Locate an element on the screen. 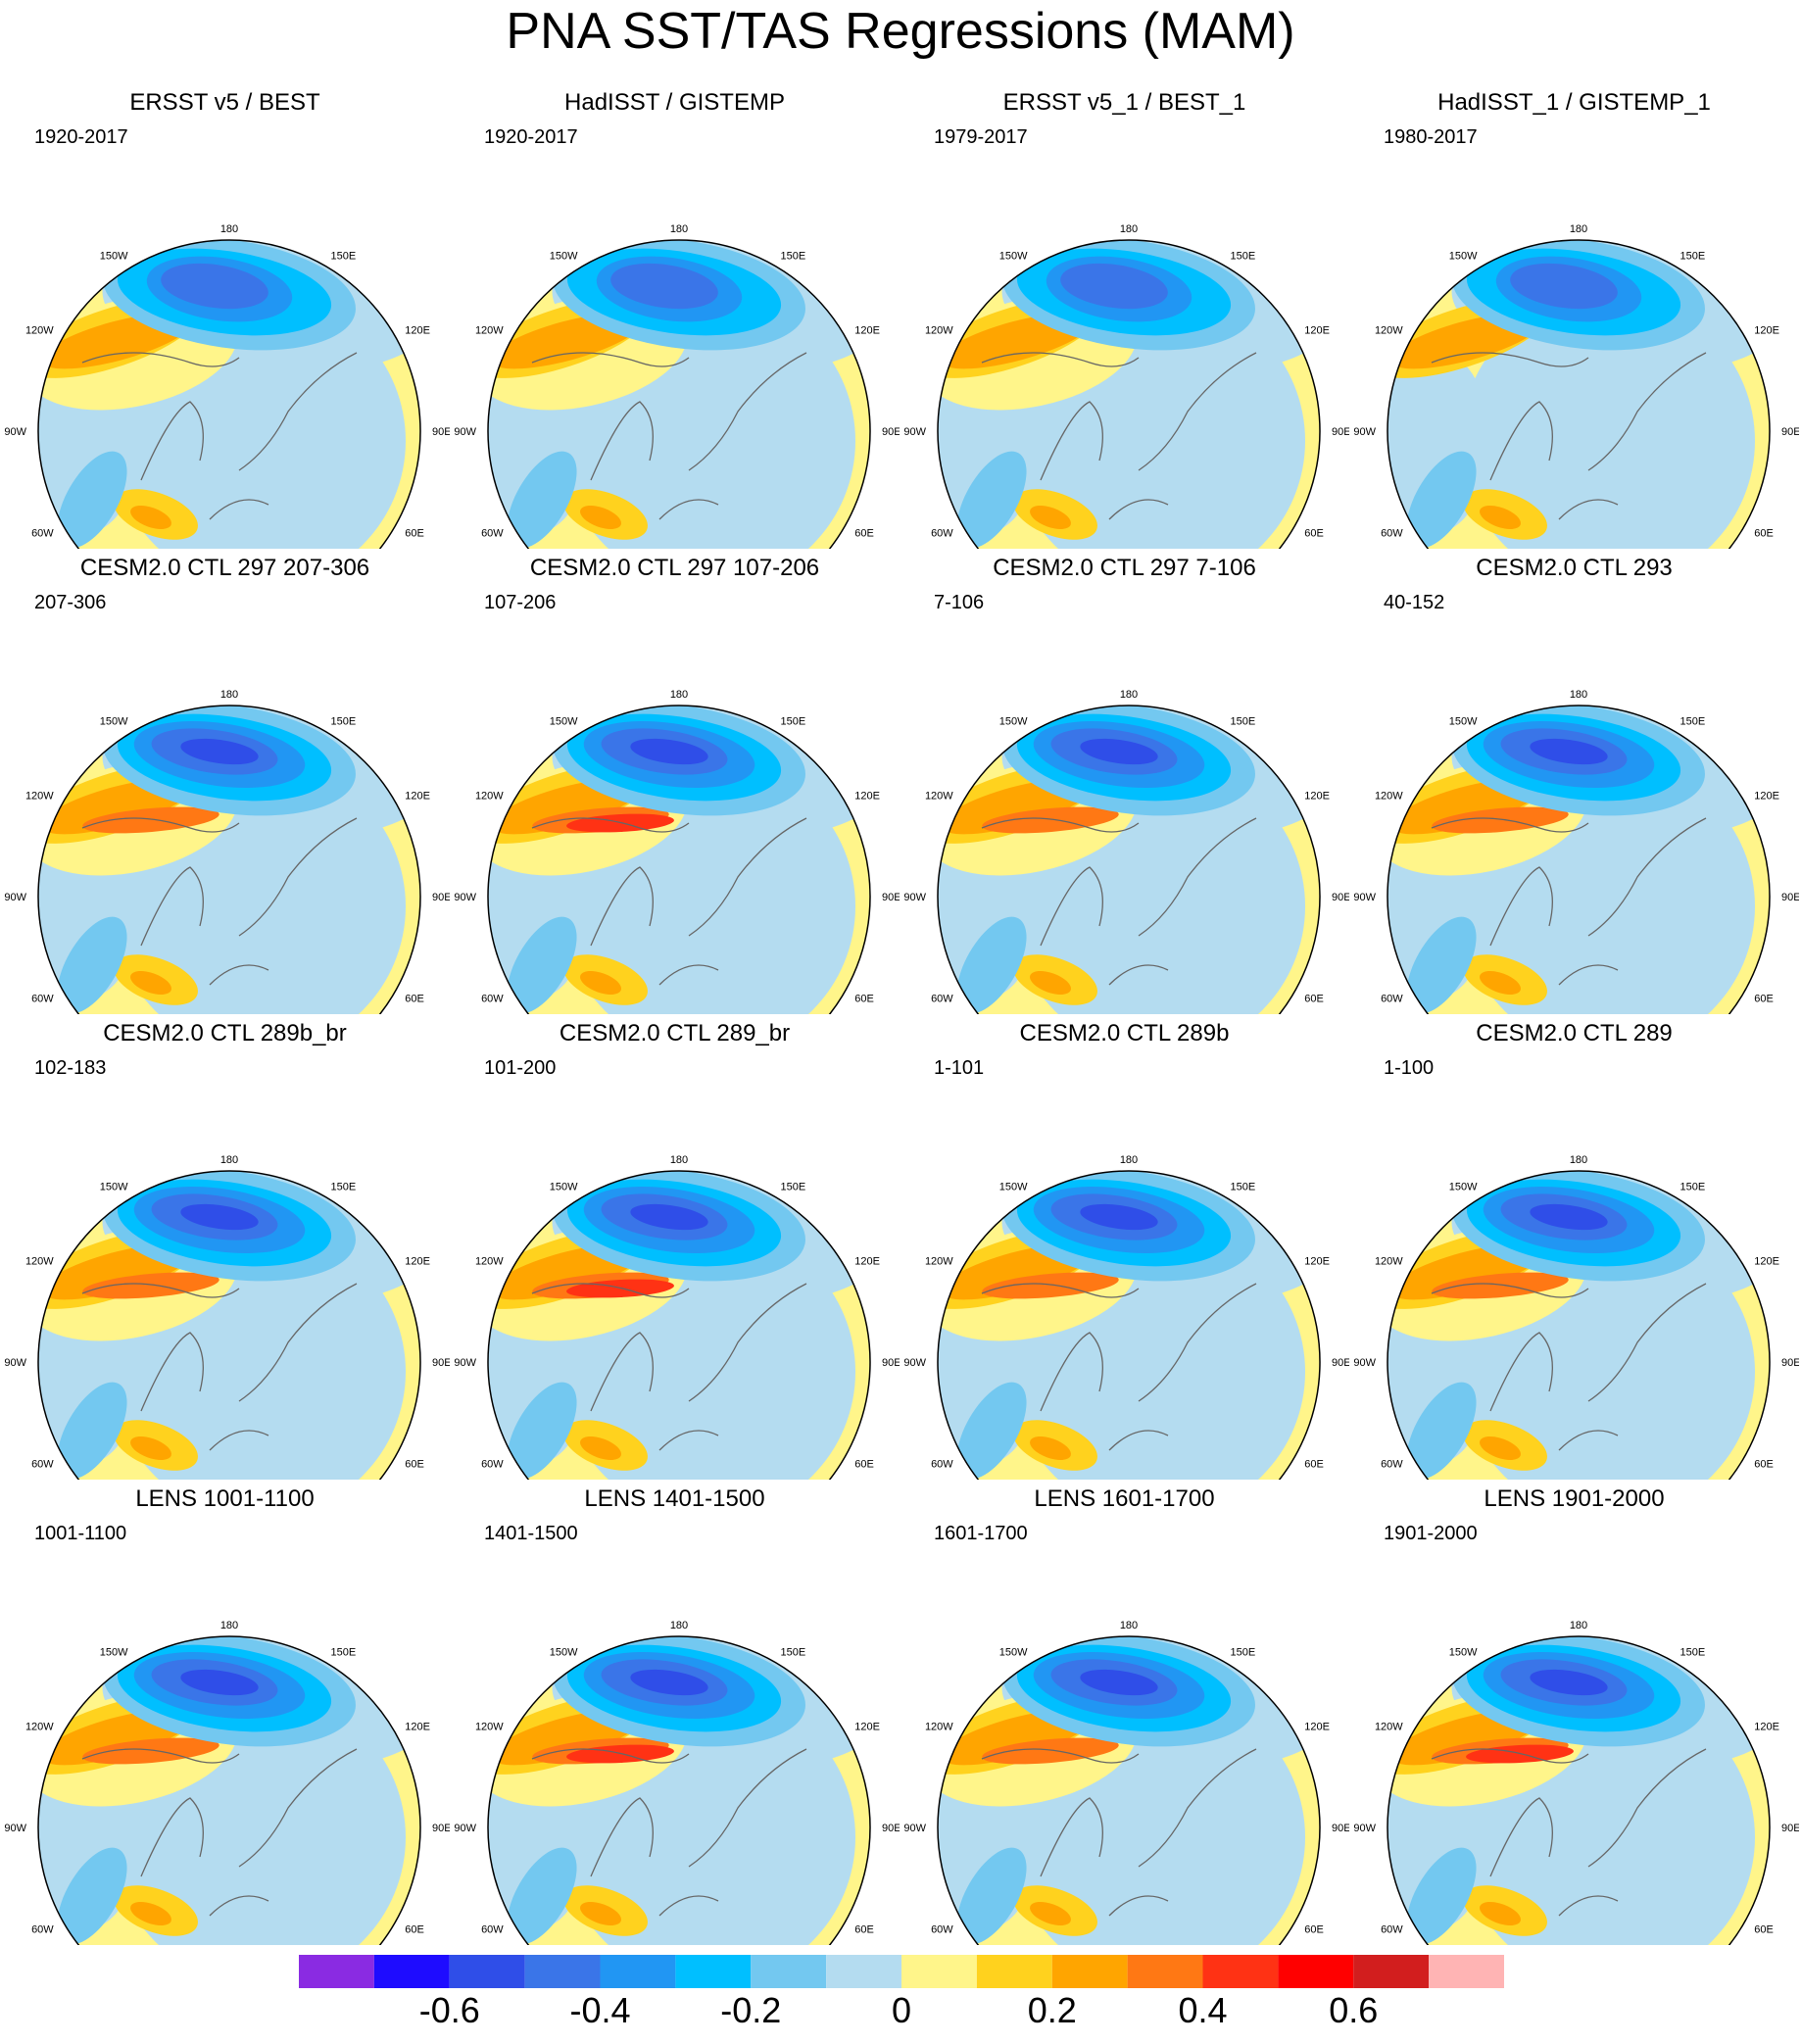 The height and width of the screenshot is (2044, 1801). panel-title: LENS 1901-2000 is located at coordinates (1574, 1499).